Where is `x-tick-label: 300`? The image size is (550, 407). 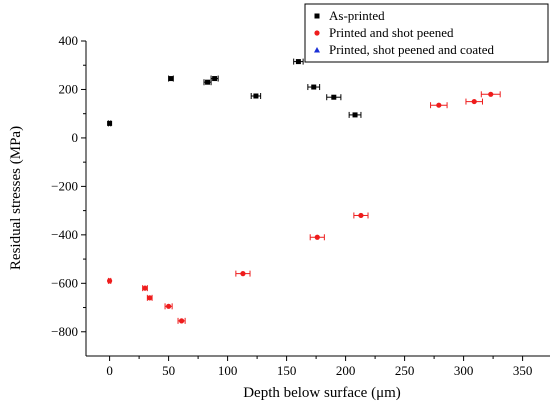
x-tick-label: 300 is located at coordinates (464, 370).